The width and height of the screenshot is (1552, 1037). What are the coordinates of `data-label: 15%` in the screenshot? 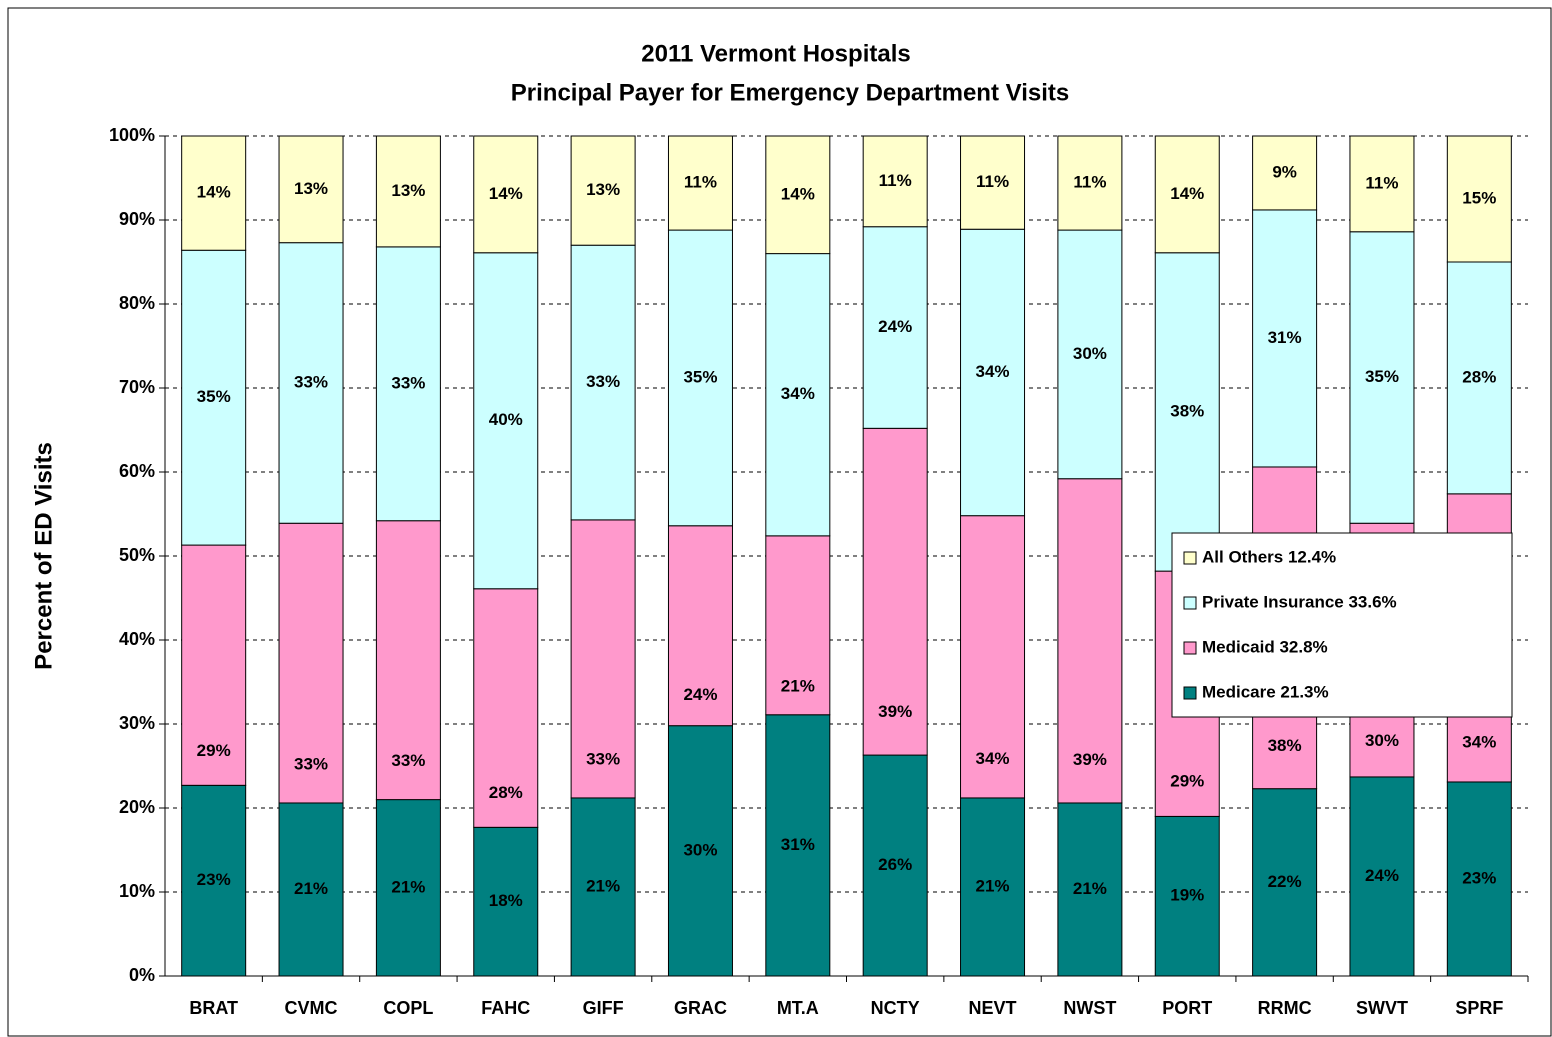 It's located at (1479, 197).